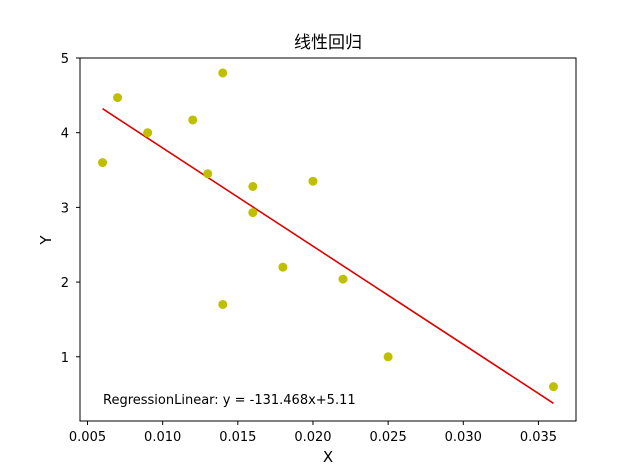 Image resolution: width=640 pixels, height=473 pixels. Describe the element at coordinates (237, 437) in the screenshot. I see `x-tick-label: 0.015` at that location.